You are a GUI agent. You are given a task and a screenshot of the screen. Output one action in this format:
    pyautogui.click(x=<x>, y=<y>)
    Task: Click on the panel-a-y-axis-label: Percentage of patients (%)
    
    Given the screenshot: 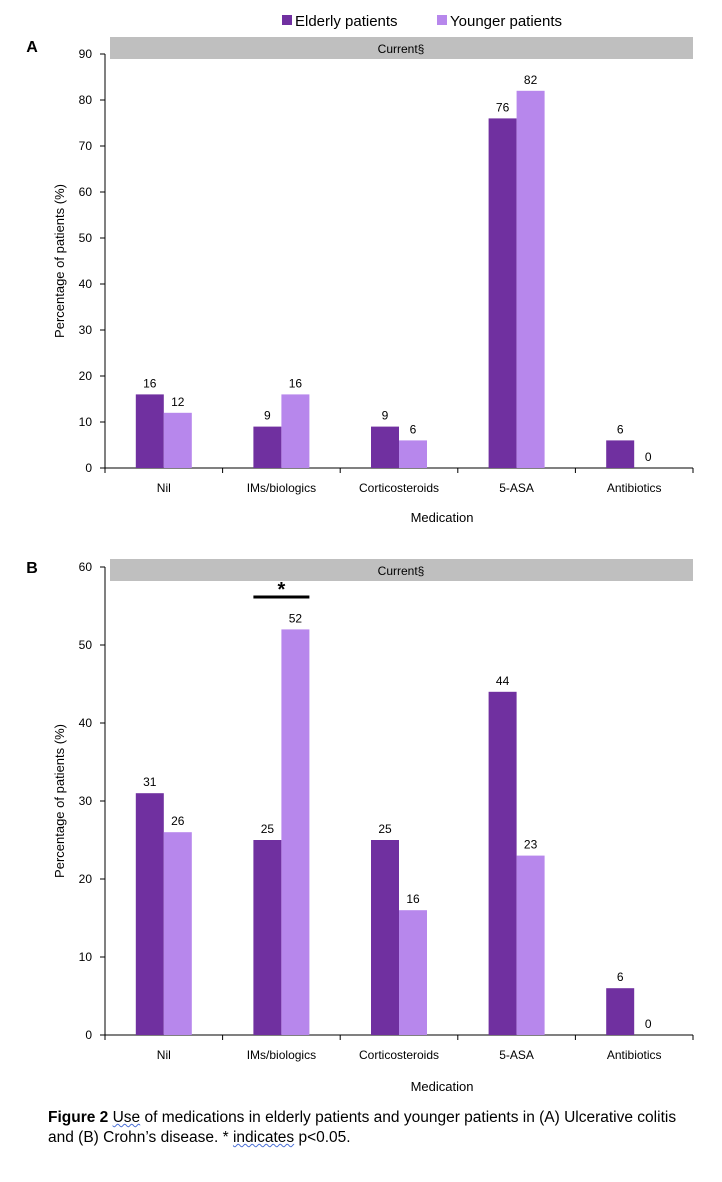 What is the action you would take?
    pyautogui.click(x=59, y=261)
    